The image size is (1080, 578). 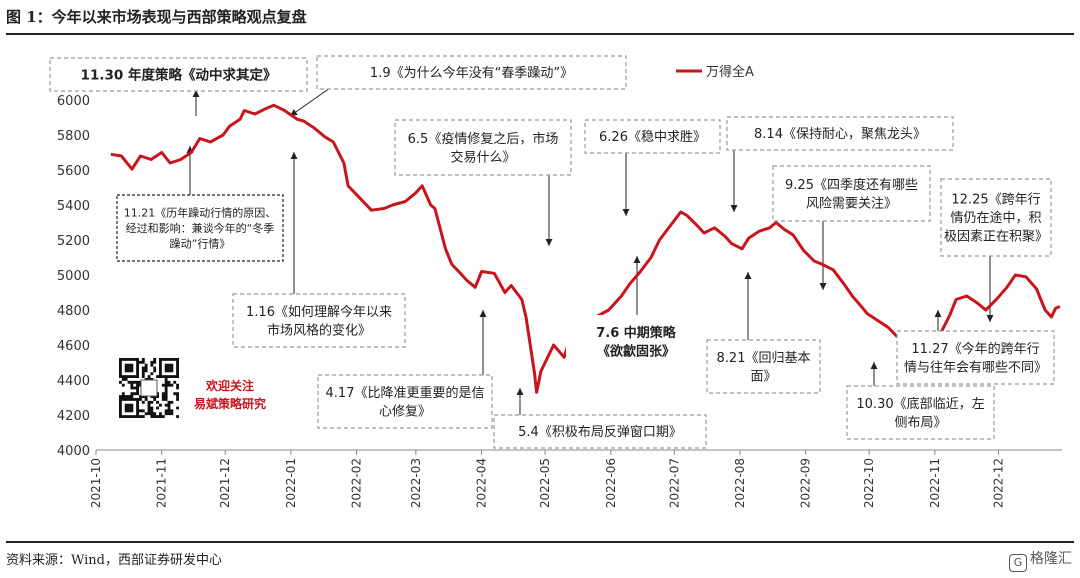 What do you see at coordinates (225, 483) in the screenshot?
I see `x-tick-label: 2021-12` at bounding box center [225, 483].